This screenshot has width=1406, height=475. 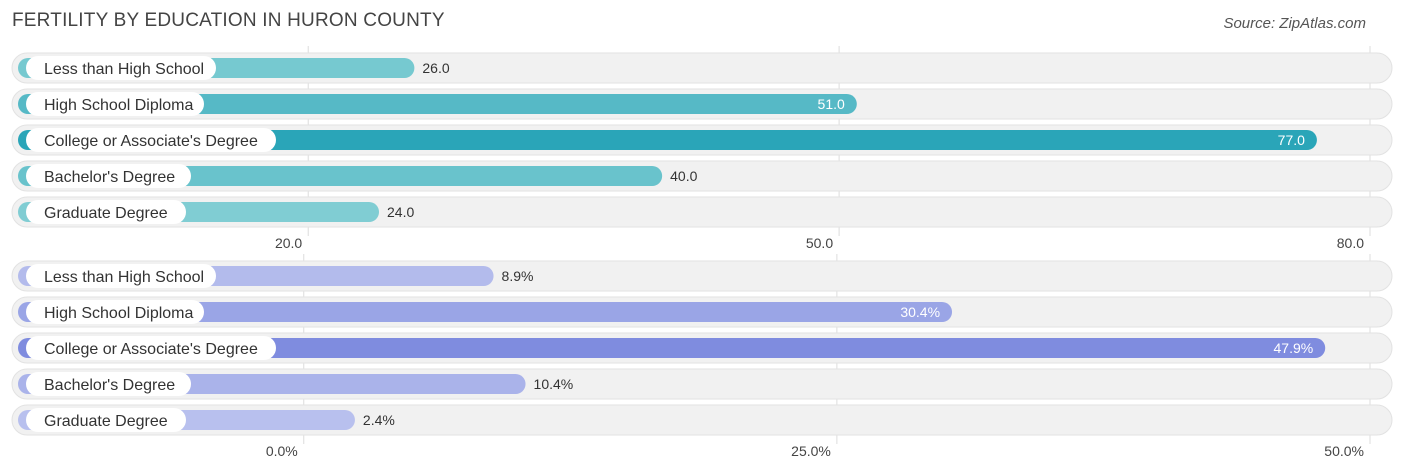 I want to click on bar-row-graduate-degree: Graduate Degree 2.4%, so click(x=702, y=420).